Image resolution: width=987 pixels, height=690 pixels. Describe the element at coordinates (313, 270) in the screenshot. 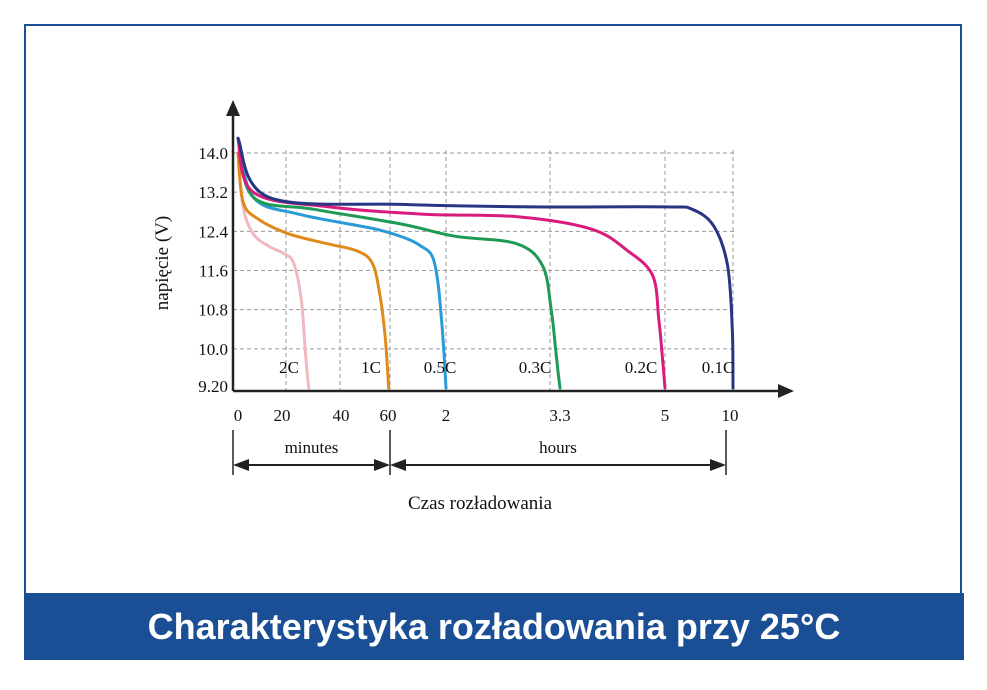

I see `series-line-1C` at that location.